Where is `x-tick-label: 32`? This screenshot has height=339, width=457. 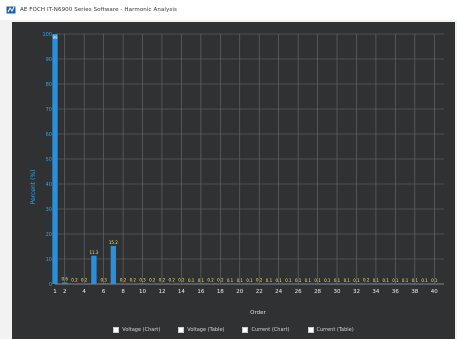
x-tick-label: 32 is located at coordinates (356, 292).